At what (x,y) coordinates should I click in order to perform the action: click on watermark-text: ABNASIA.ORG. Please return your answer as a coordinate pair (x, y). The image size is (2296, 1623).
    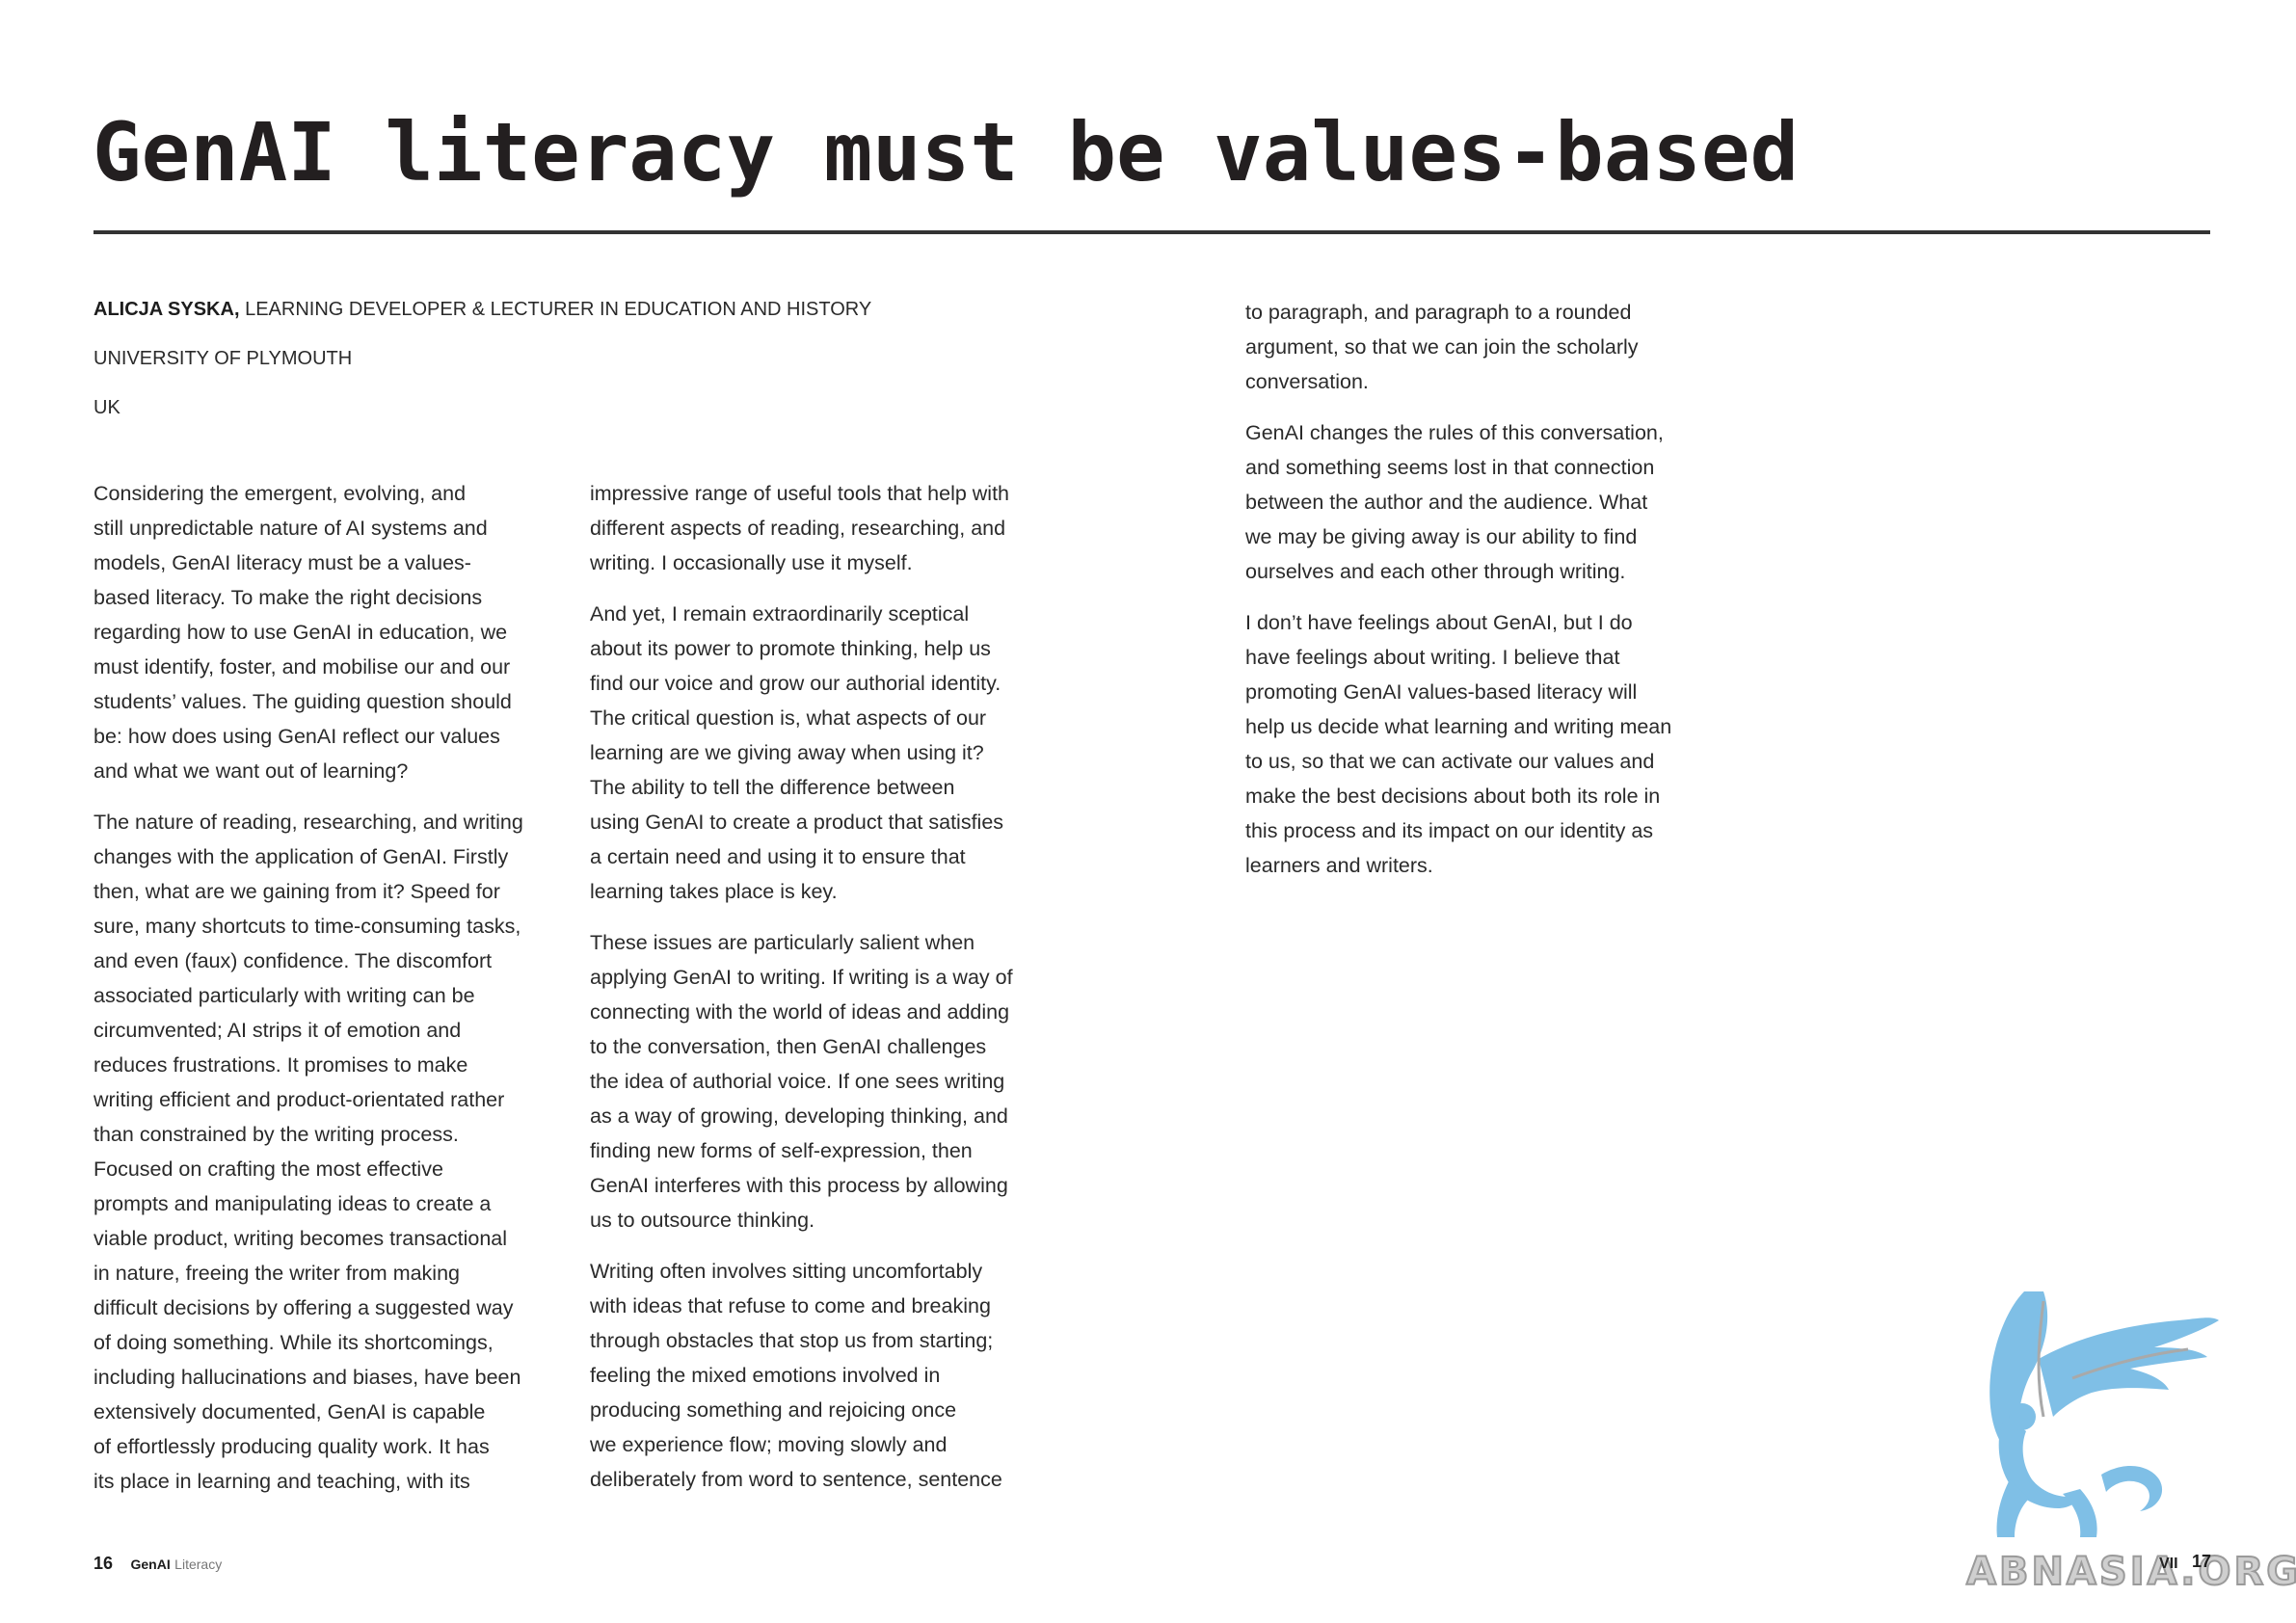
    Looking at the image, I should click on (2130, 1572).